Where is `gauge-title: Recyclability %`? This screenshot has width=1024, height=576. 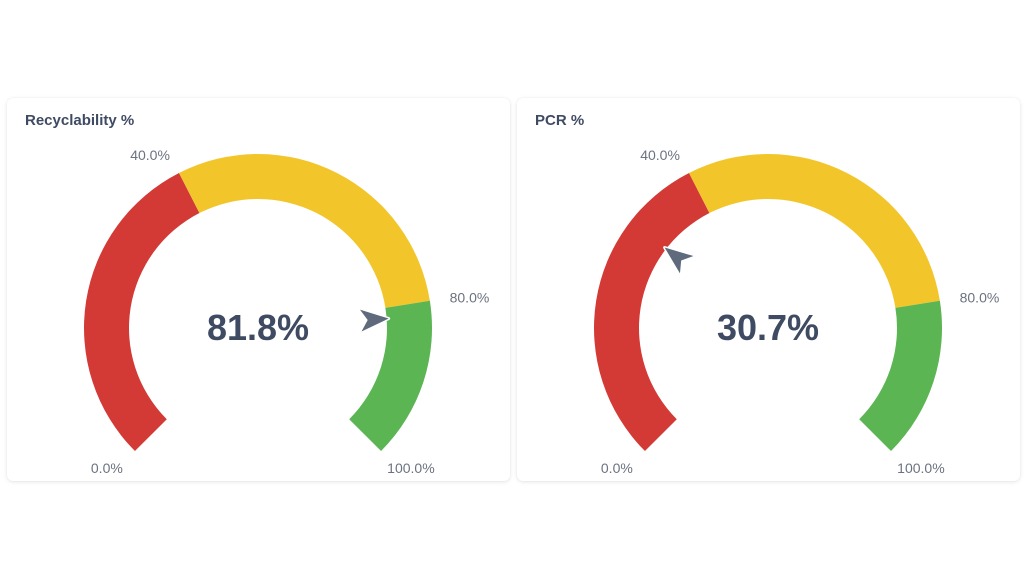 gauge-title: Recyclability % is located at coordinates (80, 120).